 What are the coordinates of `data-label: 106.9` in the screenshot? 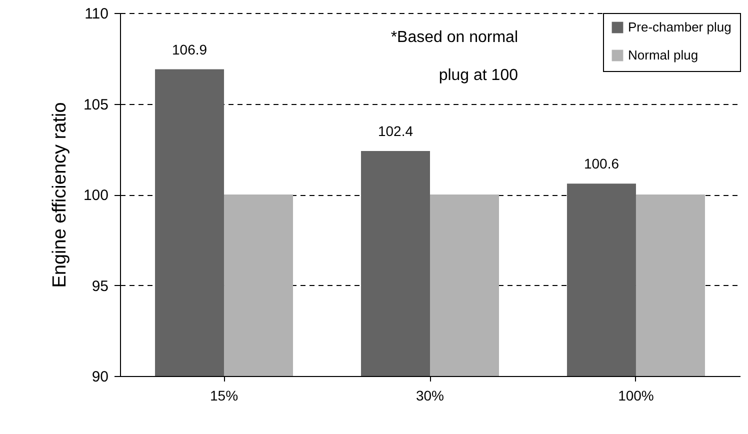 It's located at (190, 49).